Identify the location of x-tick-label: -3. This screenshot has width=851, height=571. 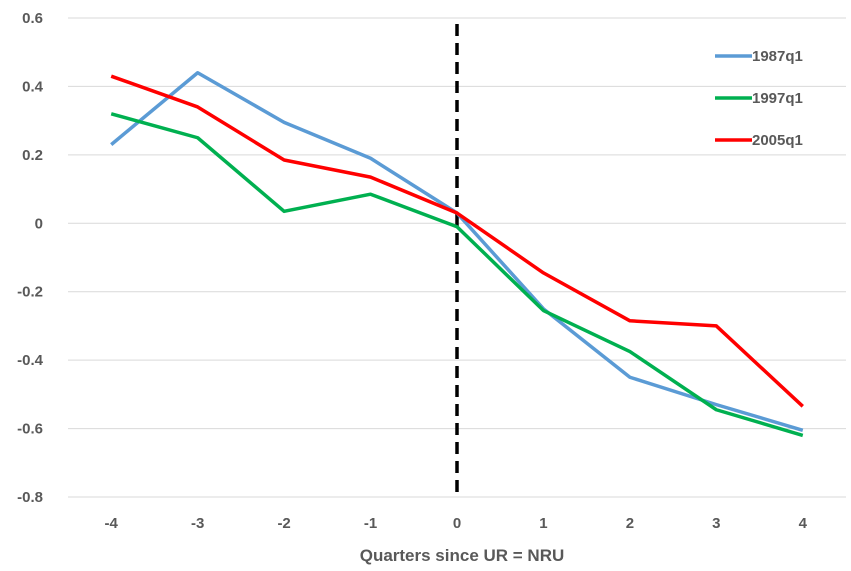
(197, 523).